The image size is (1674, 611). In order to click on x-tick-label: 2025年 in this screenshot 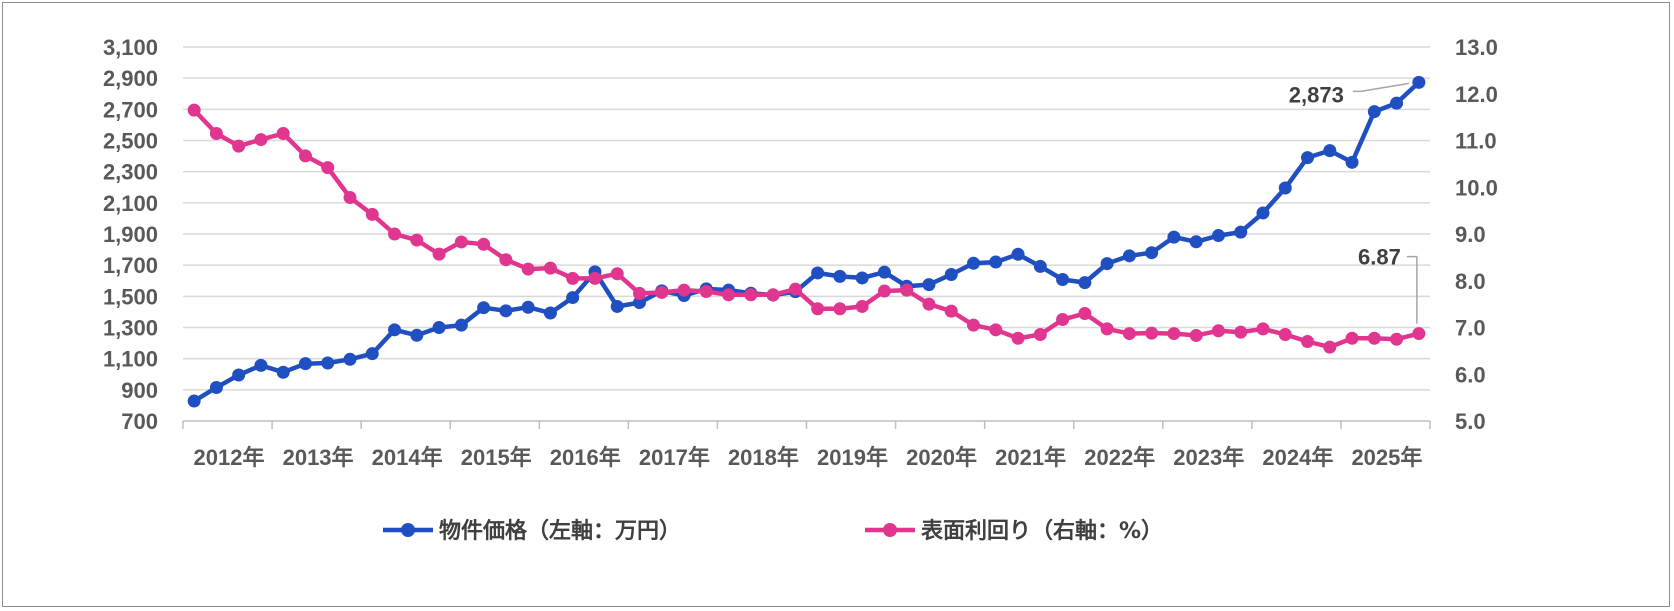, I will do `click(1386, 457)`.